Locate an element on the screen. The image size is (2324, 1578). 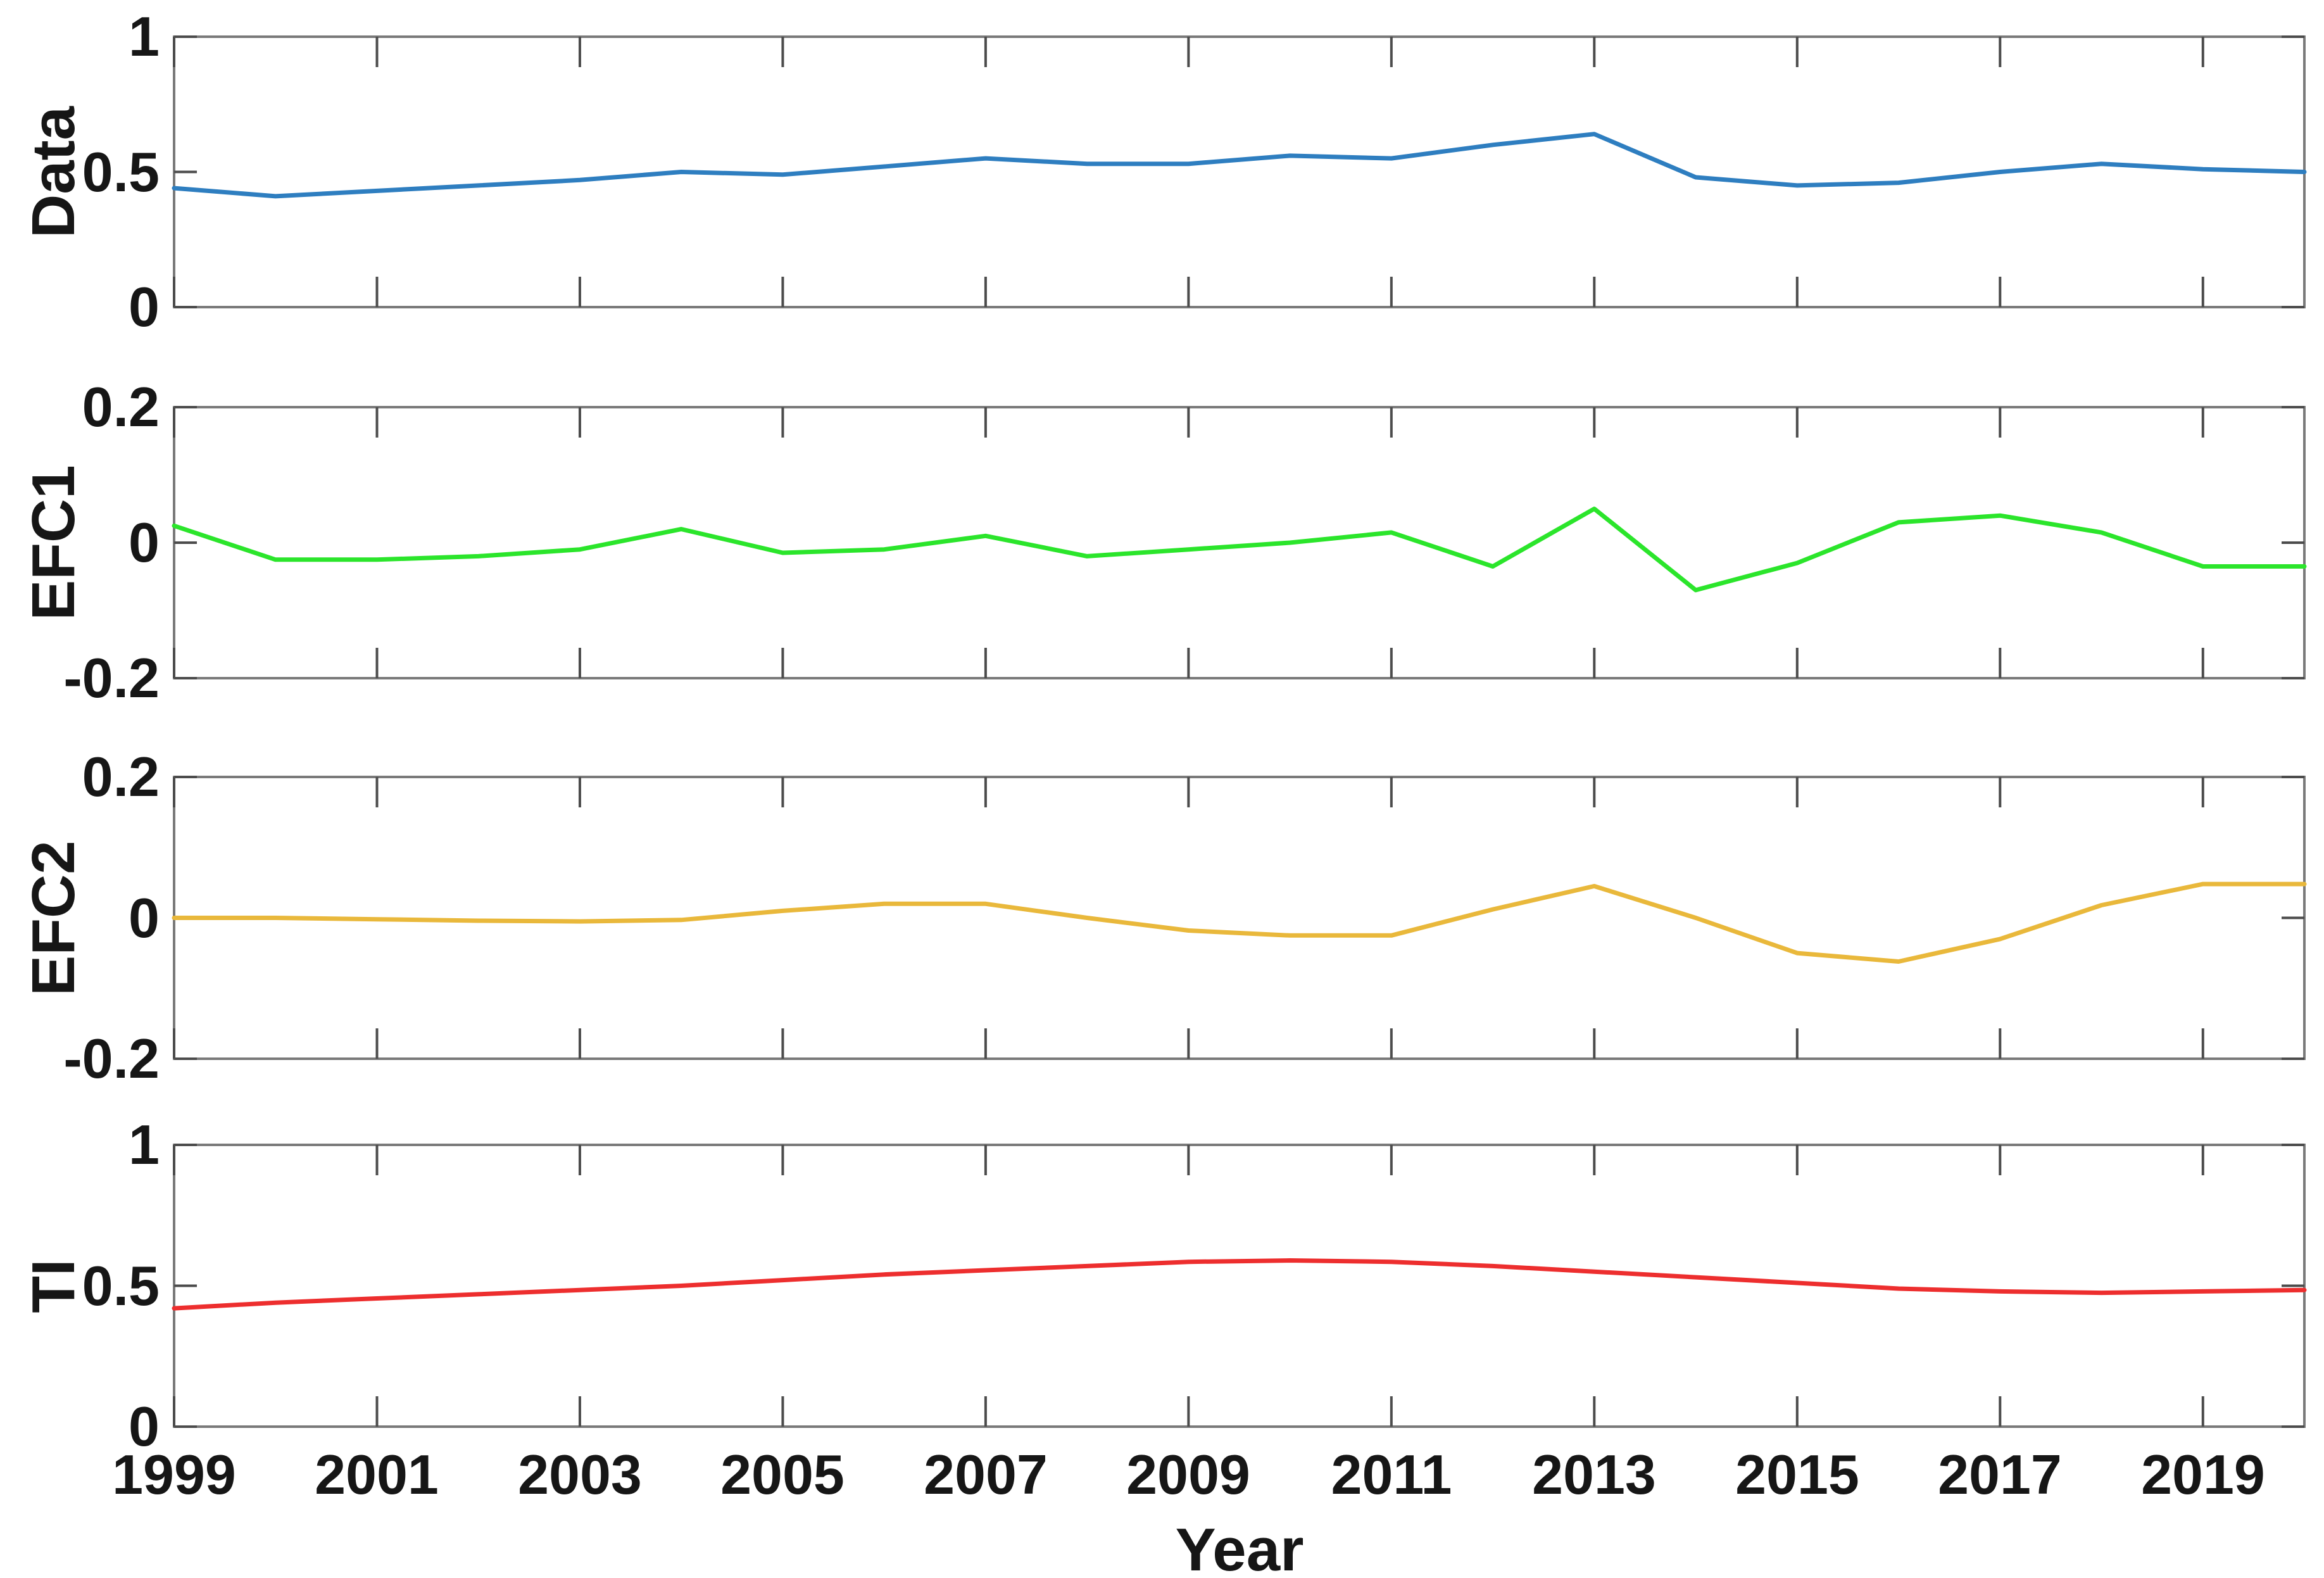
x-tick-label: 1999 is located at coordinates (174, 1475).